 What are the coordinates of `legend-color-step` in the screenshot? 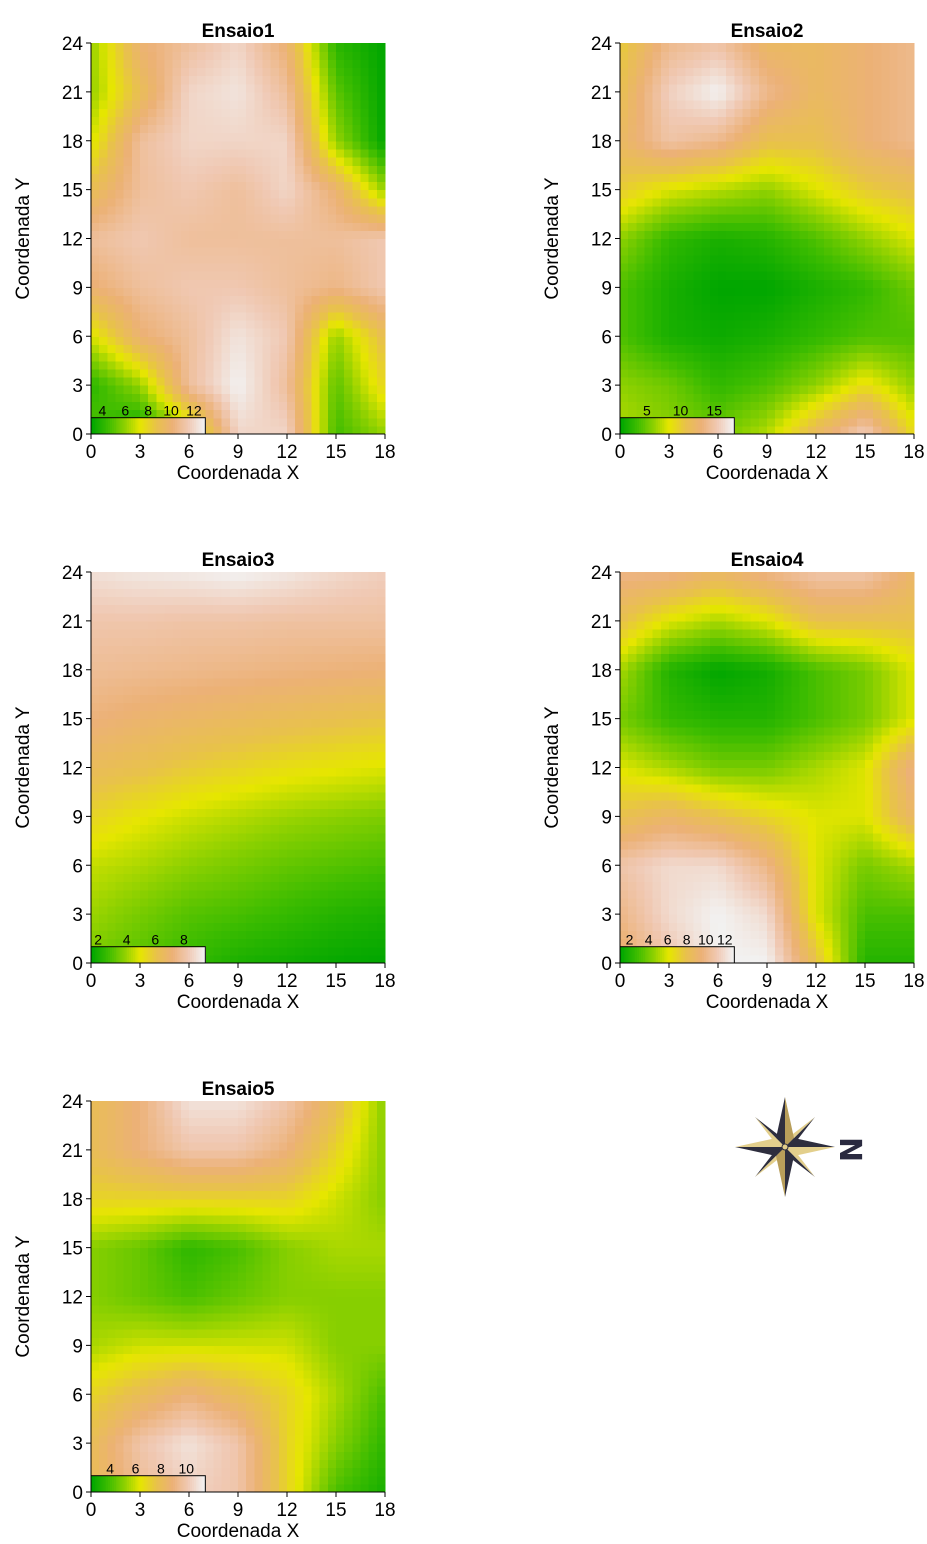 It's located at (157, 425).